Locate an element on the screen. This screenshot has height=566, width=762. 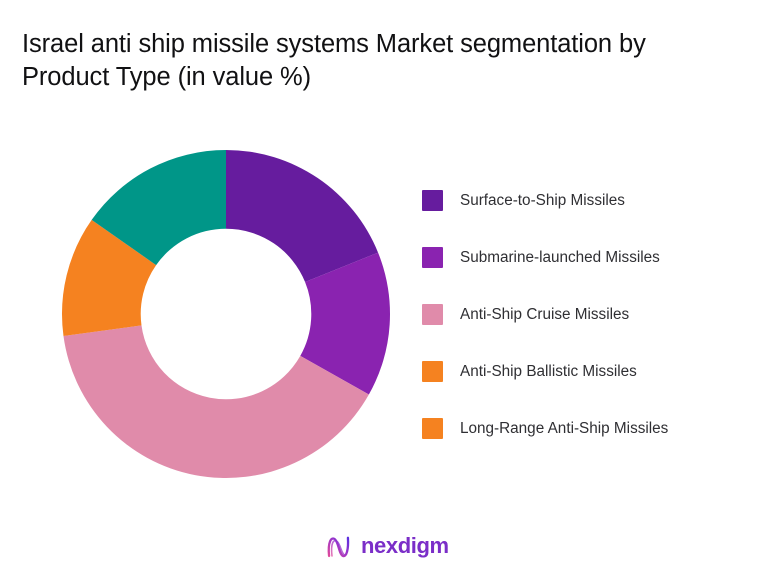
legend-swatch-surface-to-ship-missiles is located at coordinates (432, 200).